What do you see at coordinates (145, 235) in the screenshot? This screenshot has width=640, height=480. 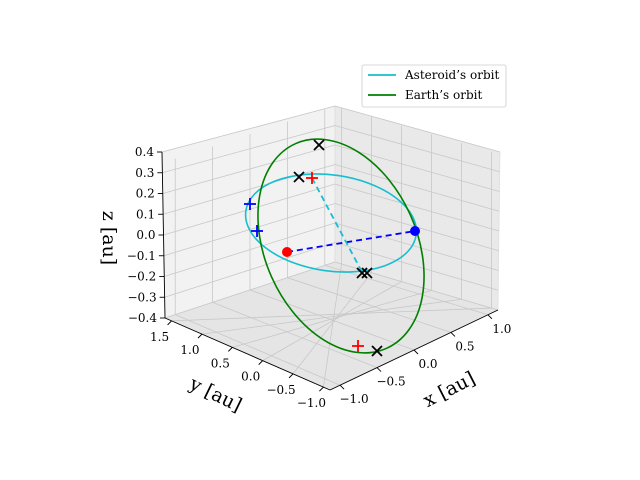 I see `z-tick-label: 0.0` at bounding box center [145, 235].